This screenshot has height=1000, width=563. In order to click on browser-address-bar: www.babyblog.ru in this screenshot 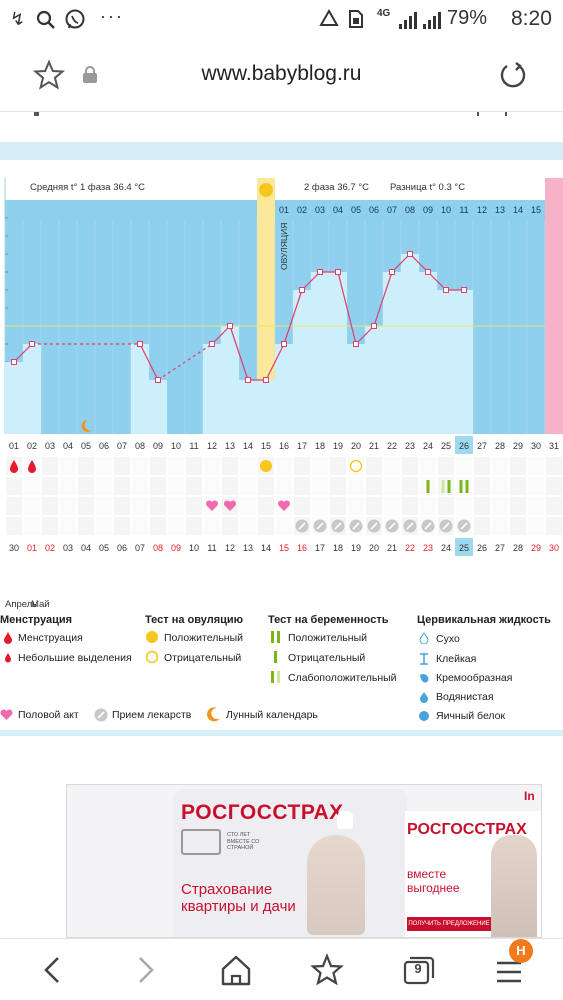, I will do `click(281, 75)`.